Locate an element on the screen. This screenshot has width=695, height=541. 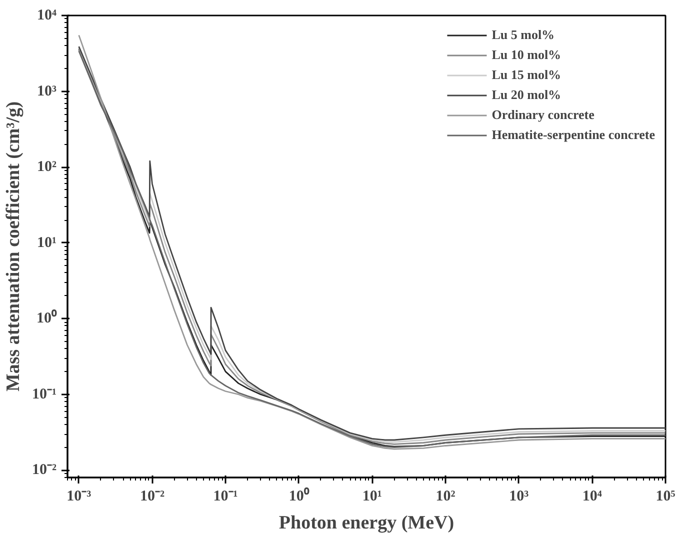
y-tick-label: 10¹ is located at coordinates (47, 242).